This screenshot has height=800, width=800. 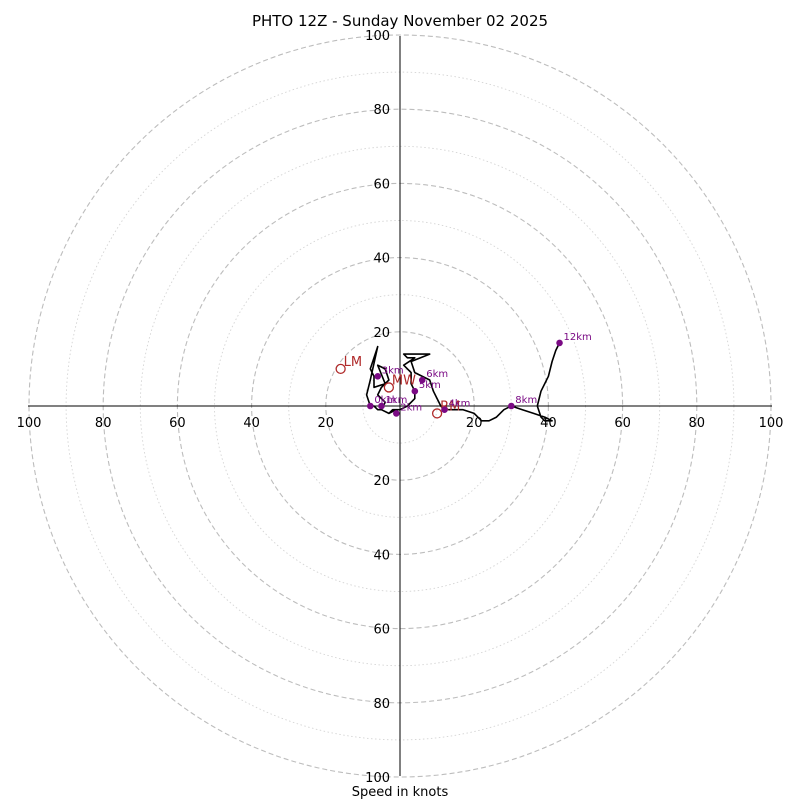 What do you see at coordinates (463, 382) in the screenshot?
I see `hodograph-trace` at bounding box center [463, 382].